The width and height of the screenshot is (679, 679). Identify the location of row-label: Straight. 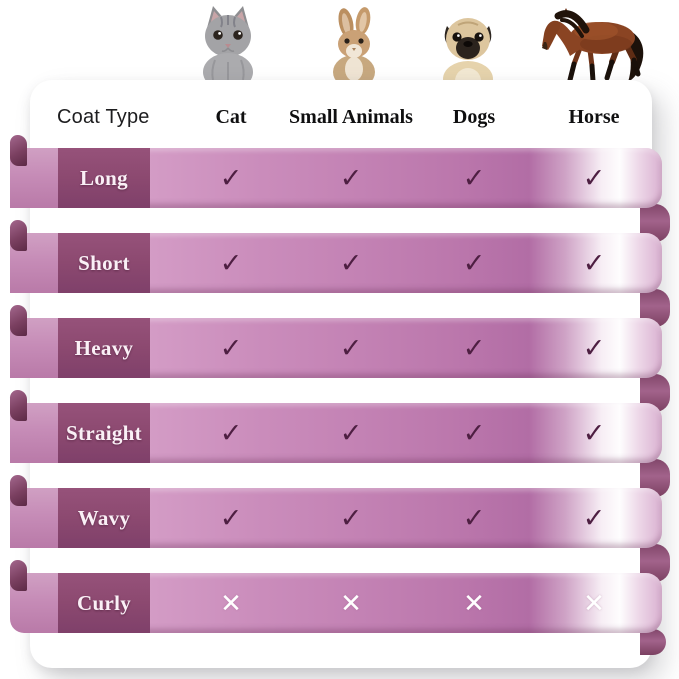
(104, 433).